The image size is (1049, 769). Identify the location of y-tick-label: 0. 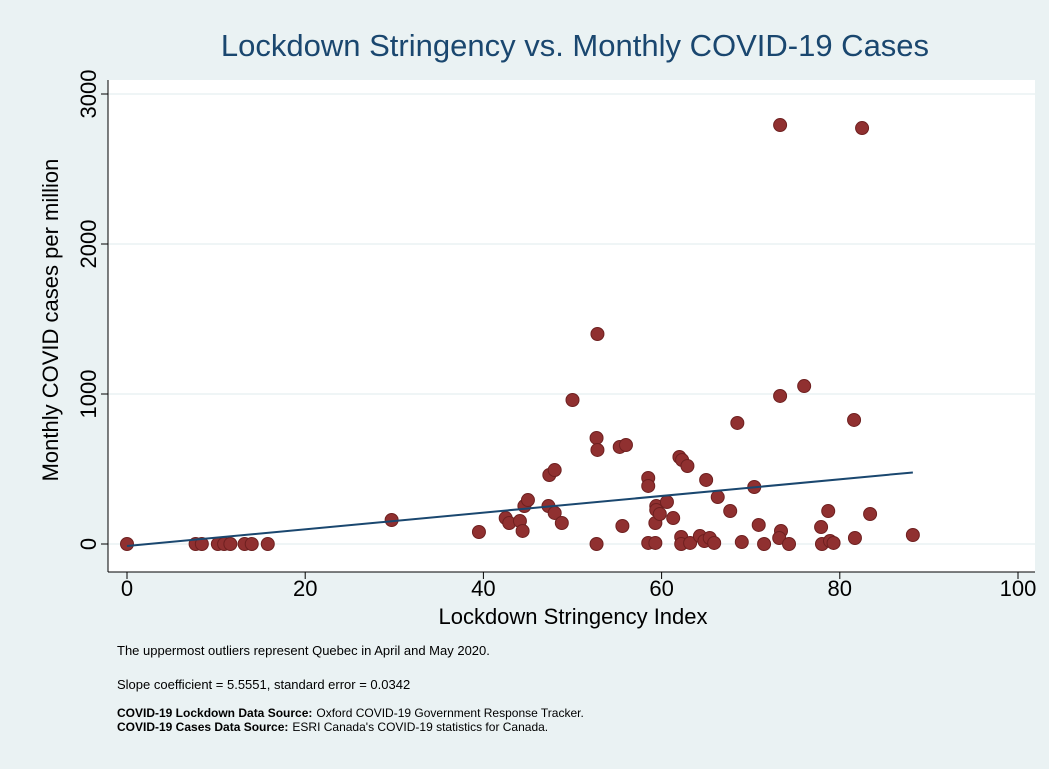
(88, 544).